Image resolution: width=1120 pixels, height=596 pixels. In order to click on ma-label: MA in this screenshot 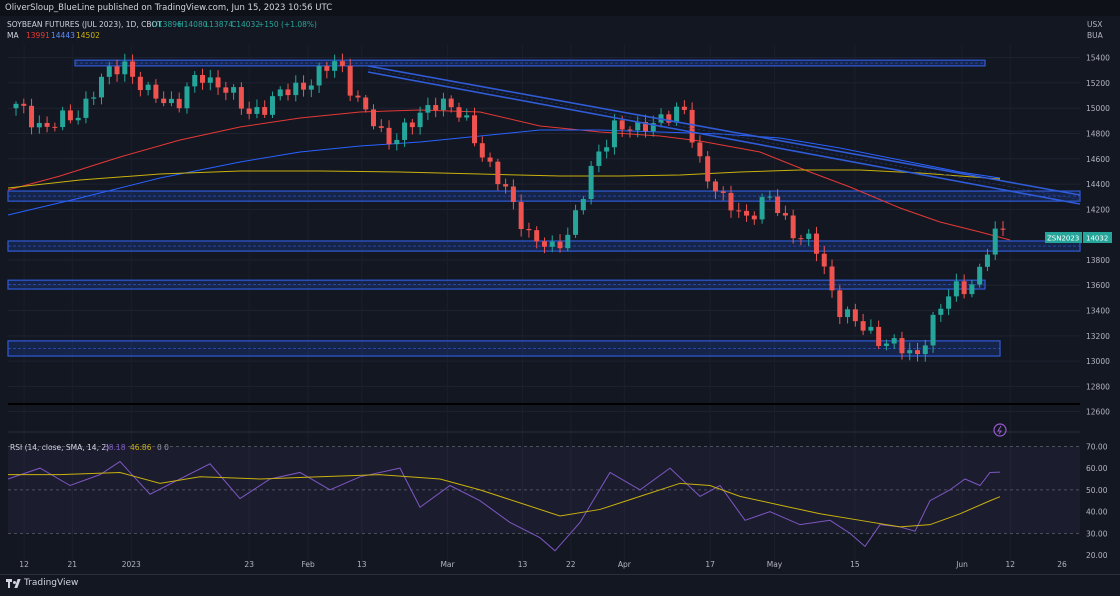, I will do `click(13, 35)`.